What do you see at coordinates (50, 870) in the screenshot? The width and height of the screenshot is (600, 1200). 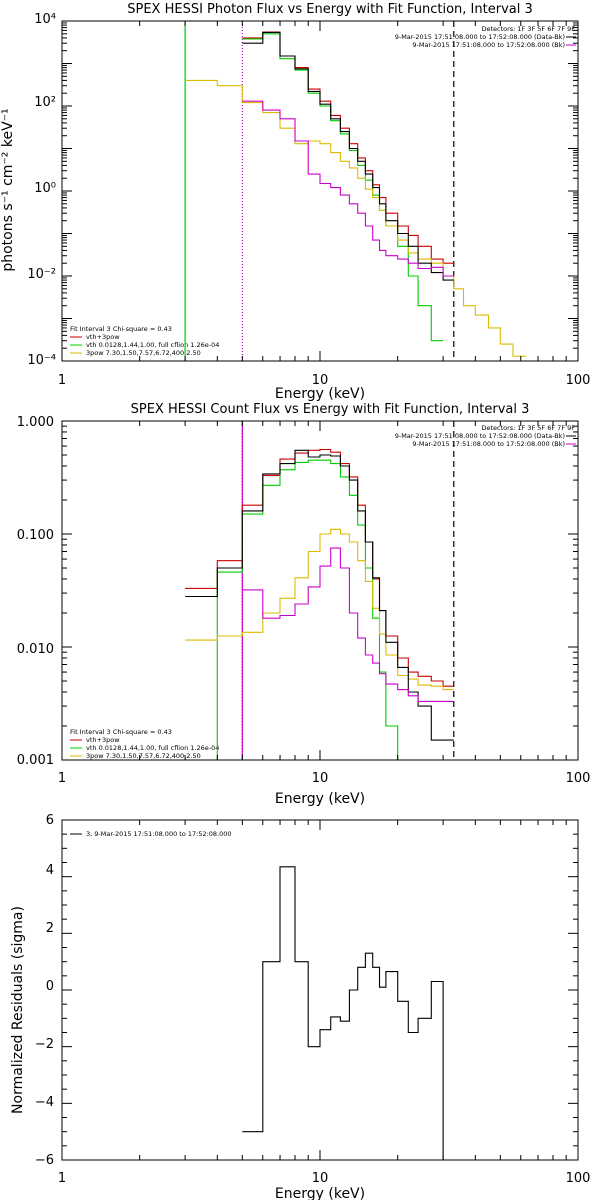 I see `residuals-ytick: 4` at bounding box center [50, 870].